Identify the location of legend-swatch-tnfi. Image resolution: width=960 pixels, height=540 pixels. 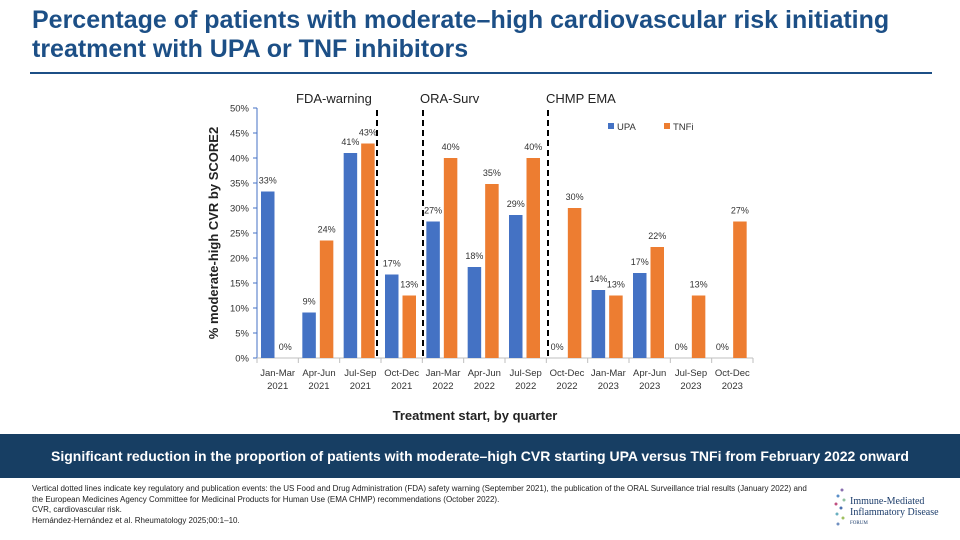
(667, 126).